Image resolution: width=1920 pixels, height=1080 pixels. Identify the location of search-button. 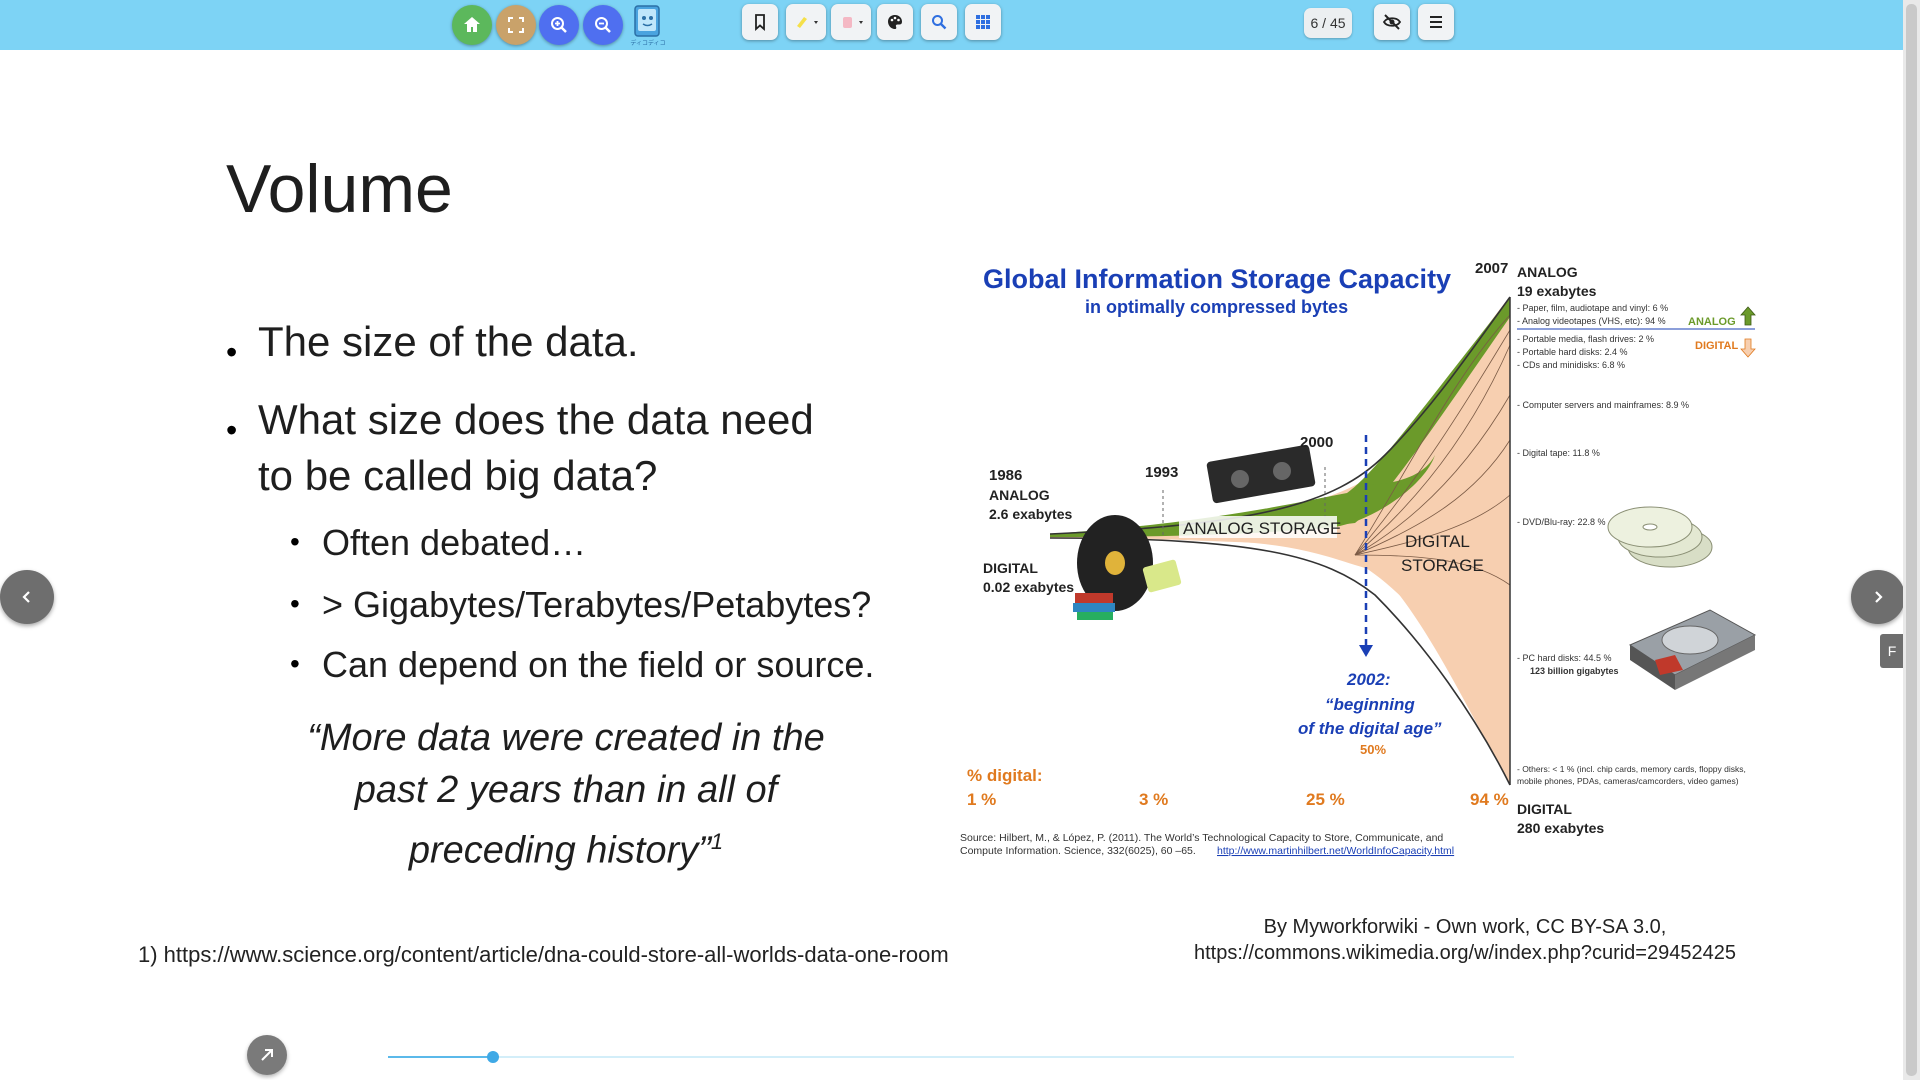
(939, 22).